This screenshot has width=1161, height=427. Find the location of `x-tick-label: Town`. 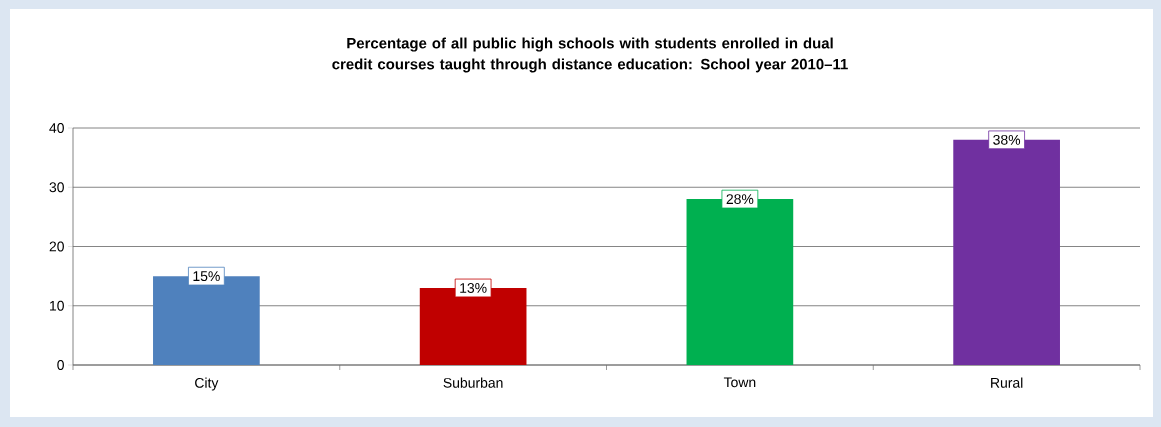

x-tick-label: Town is located at coordinates (739, 382).